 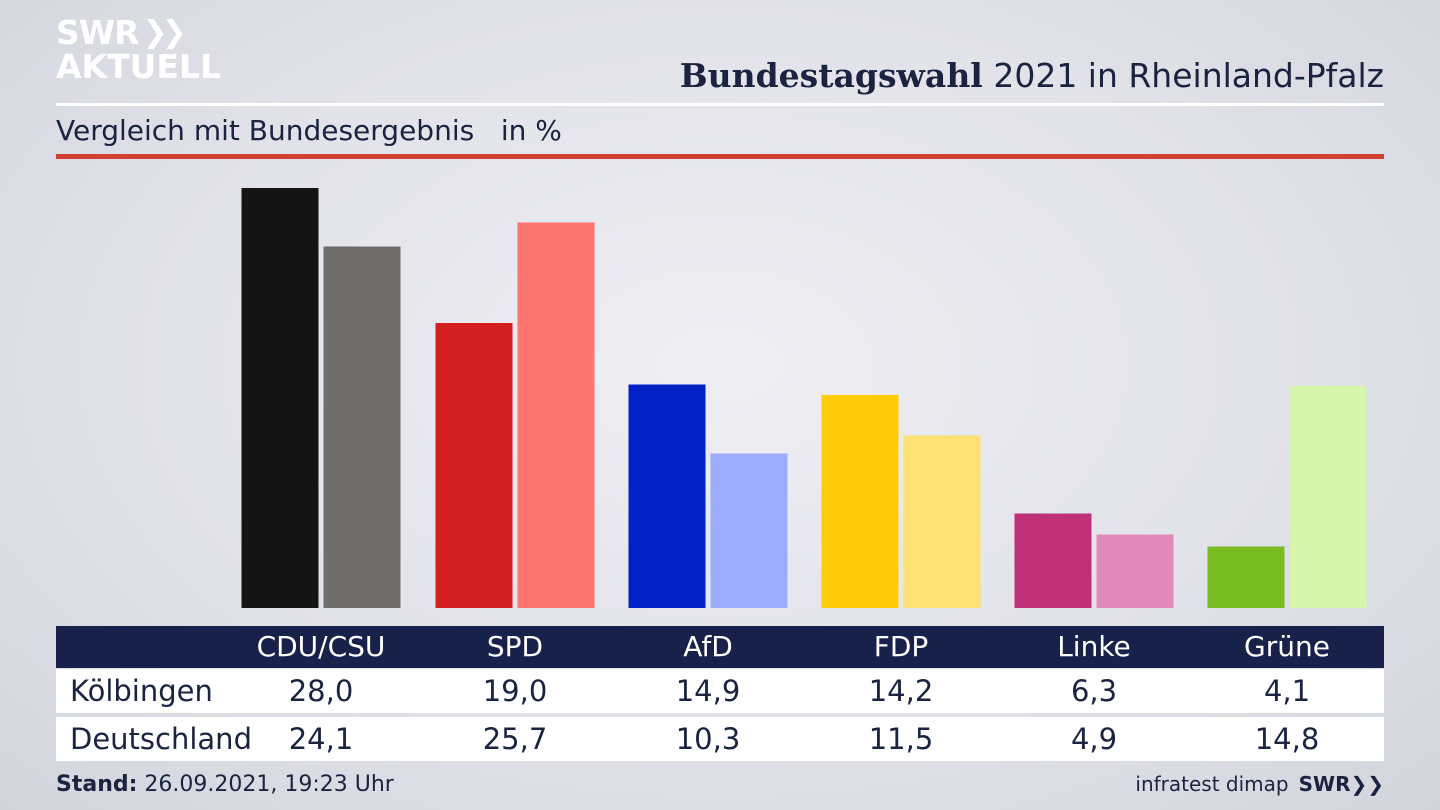 I want to click on table-row-kolbingen: Kölbingen 28,0 19,0 14,9 14,2 6,3 4,1, so click(x=720, y=691).